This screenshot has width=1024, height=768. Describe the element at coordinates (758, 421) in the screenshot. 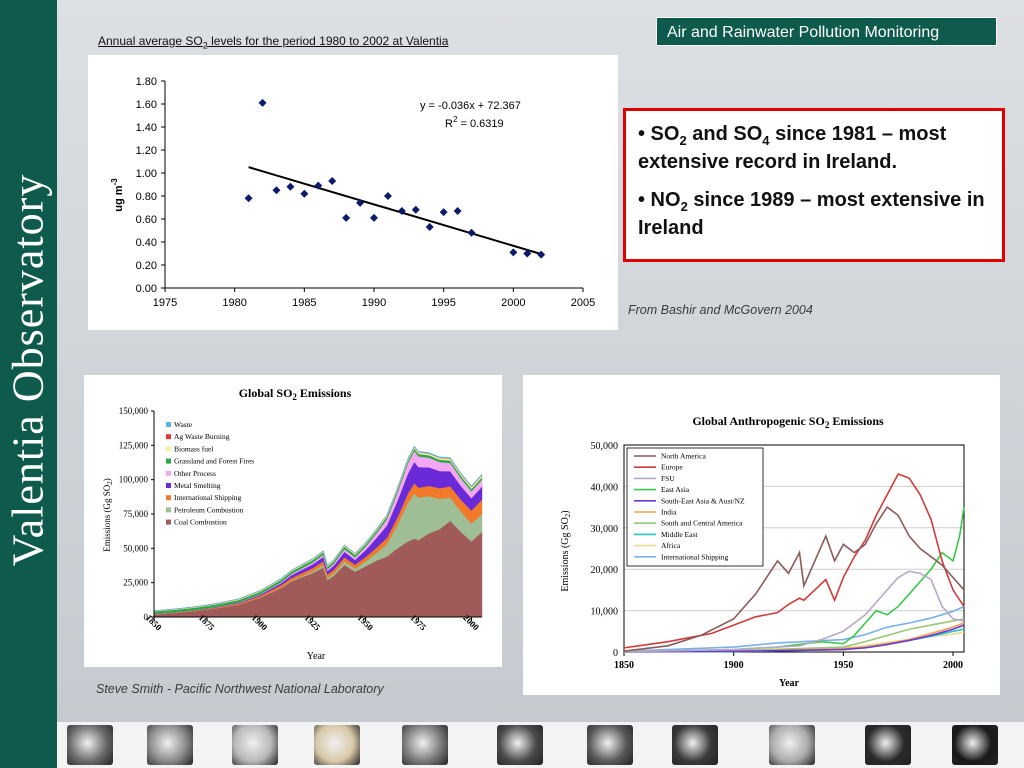

I see `chart3-title-prefix: Global Anthropogenic SO` at that location.